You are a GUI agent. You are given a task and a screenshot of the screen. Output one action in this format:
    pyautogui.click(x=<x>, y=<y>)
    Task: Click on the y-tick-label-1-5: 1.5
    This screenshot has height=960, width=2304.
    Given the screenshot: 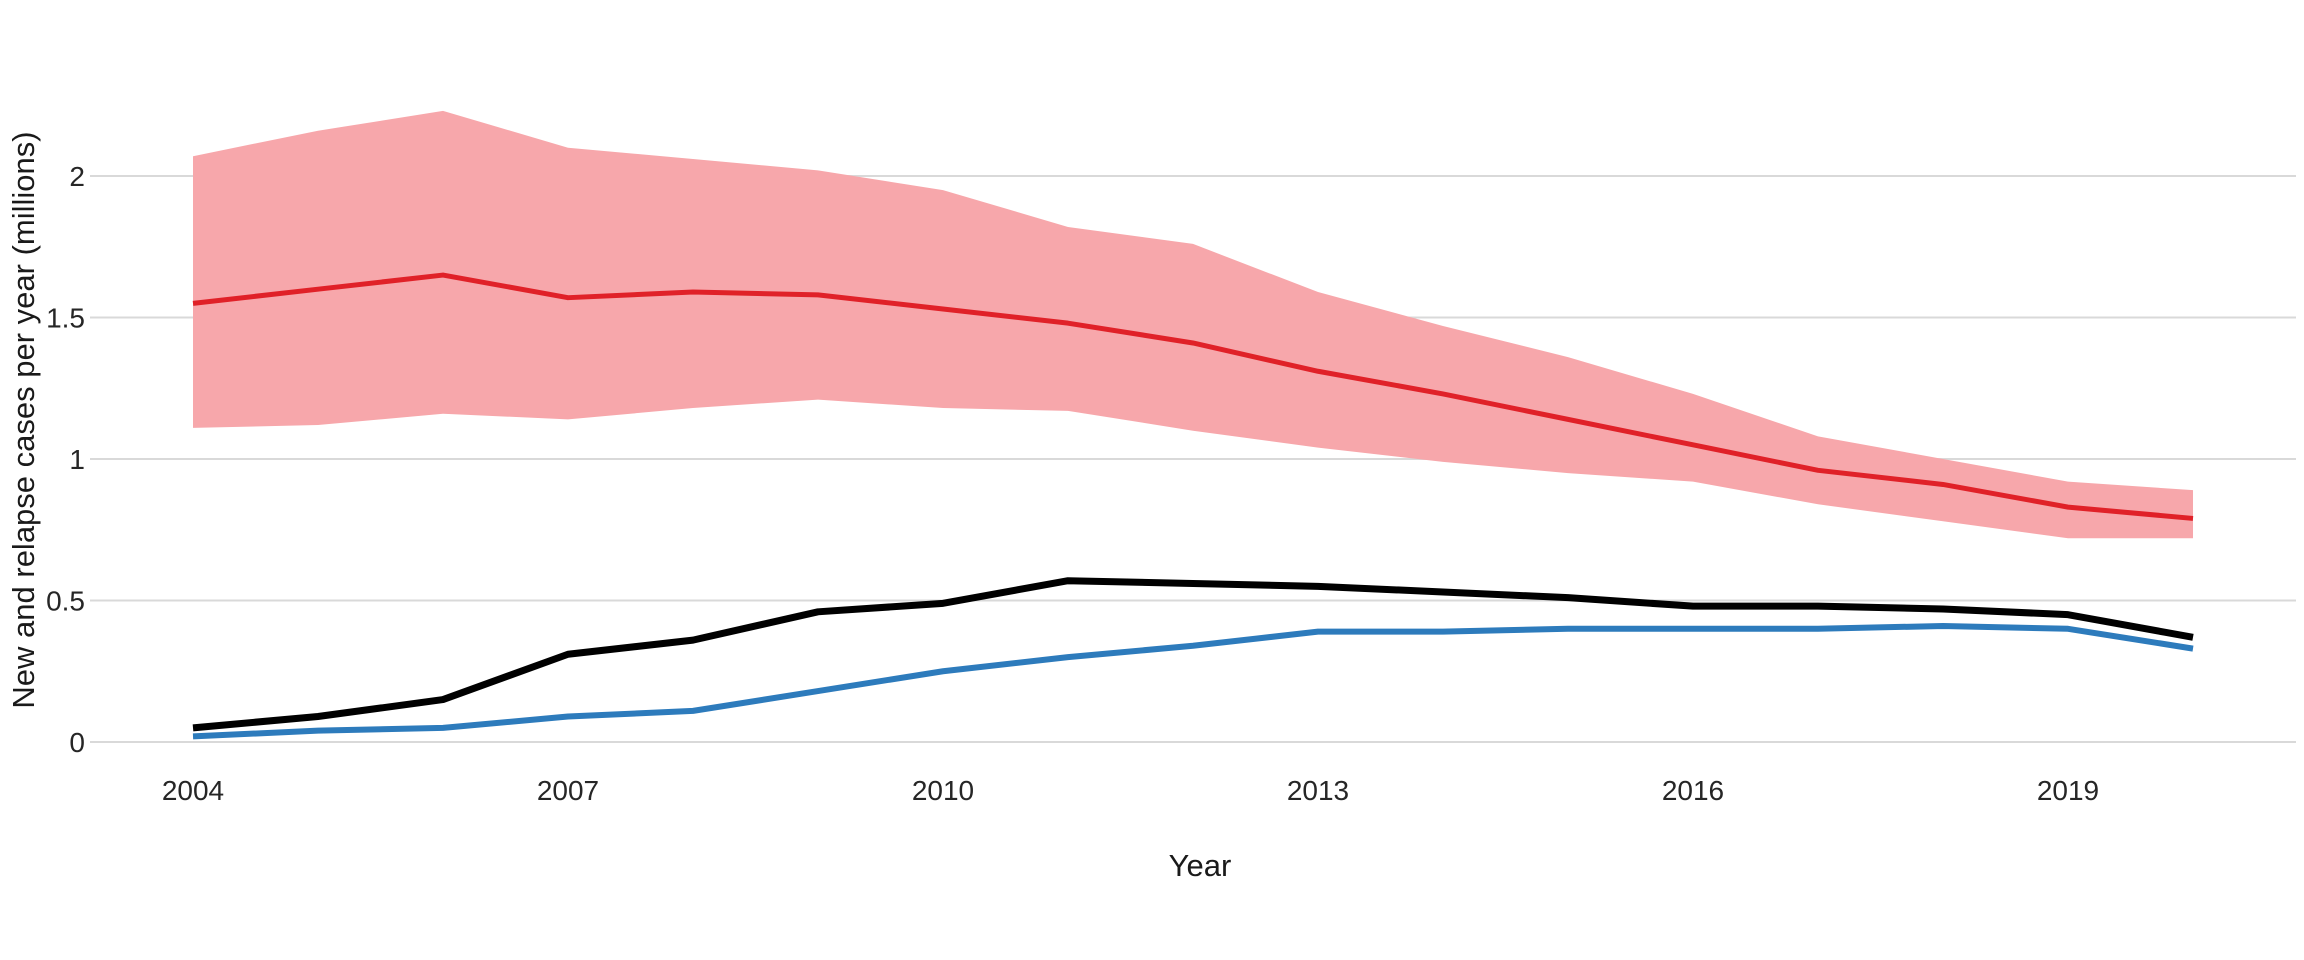 What is the action you would take?
    pyautogui.click(x=65, y=318)
    